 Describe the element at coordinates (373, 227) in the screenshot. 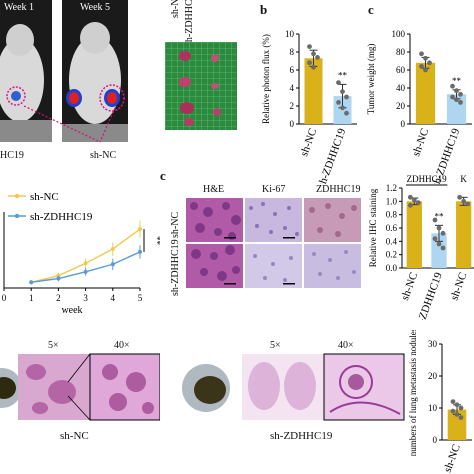

I see `y-axis-title: Relative IHC staining` at that location.